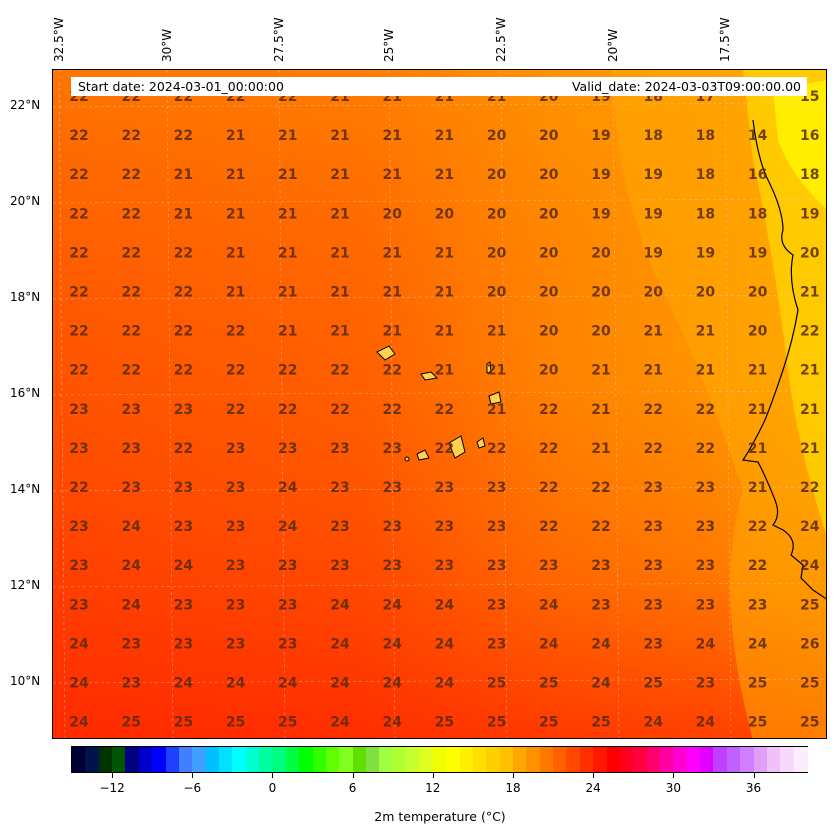  I want to click on island-brava, so click(407, 459).